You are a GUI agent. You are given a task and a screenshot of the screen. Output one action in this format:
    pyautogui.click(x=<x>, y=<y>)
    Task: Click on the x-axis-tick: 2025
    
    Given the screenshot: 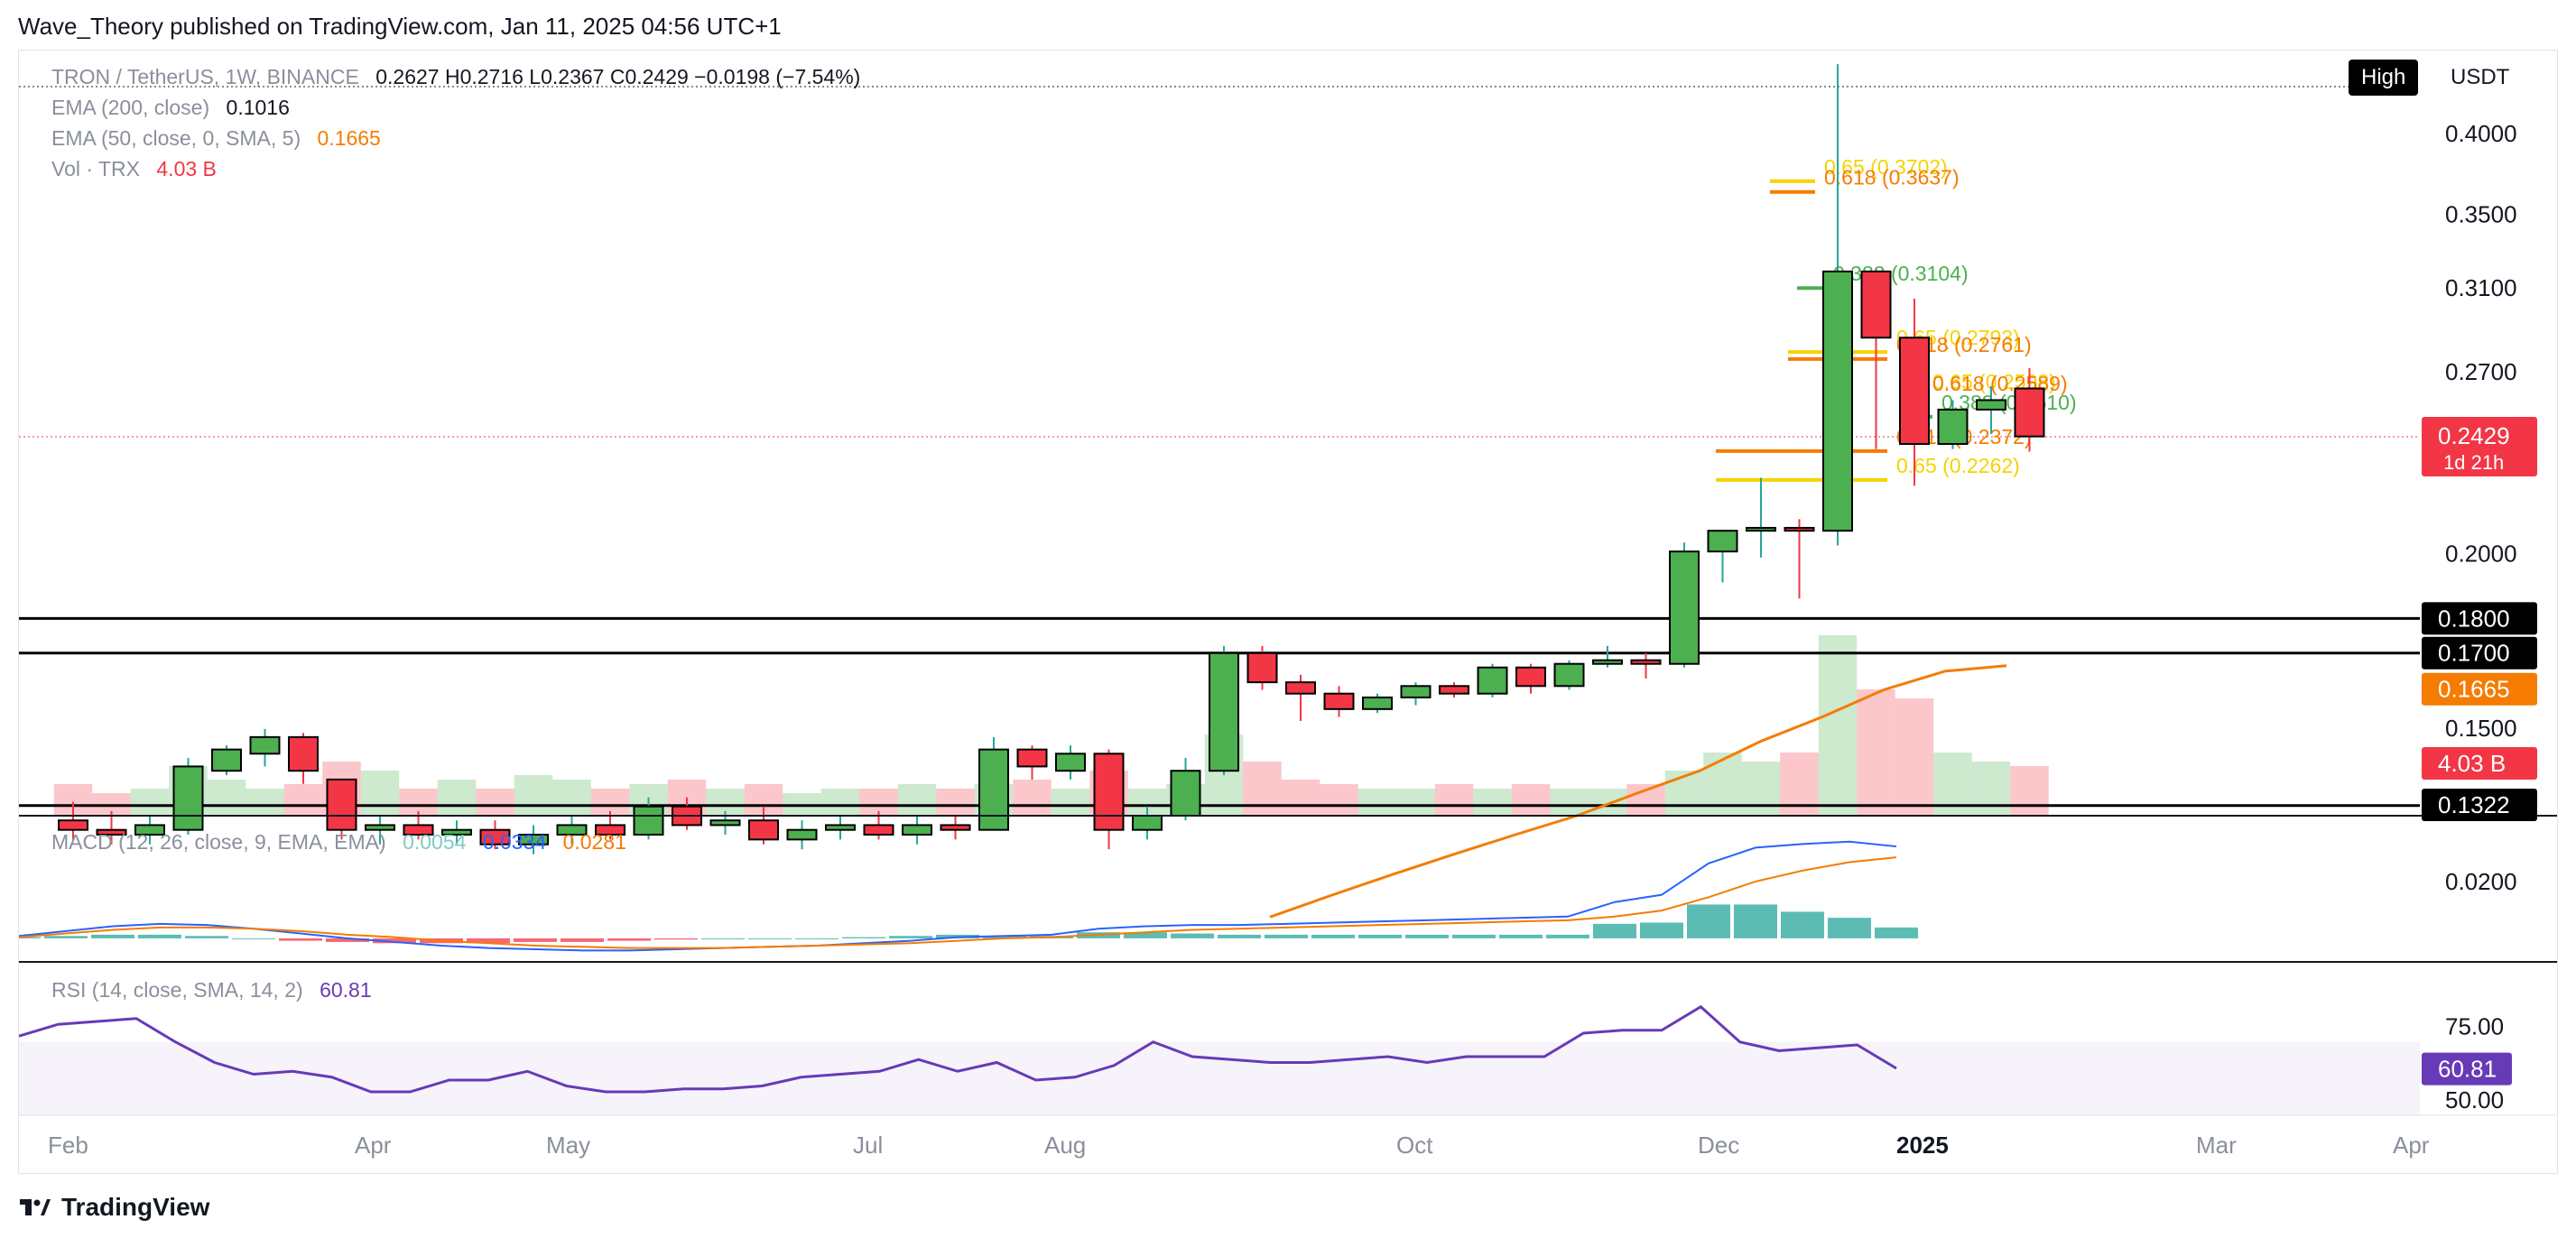 What is the action you would take?
    pyautogui.click(x=1923, y=1145)
    